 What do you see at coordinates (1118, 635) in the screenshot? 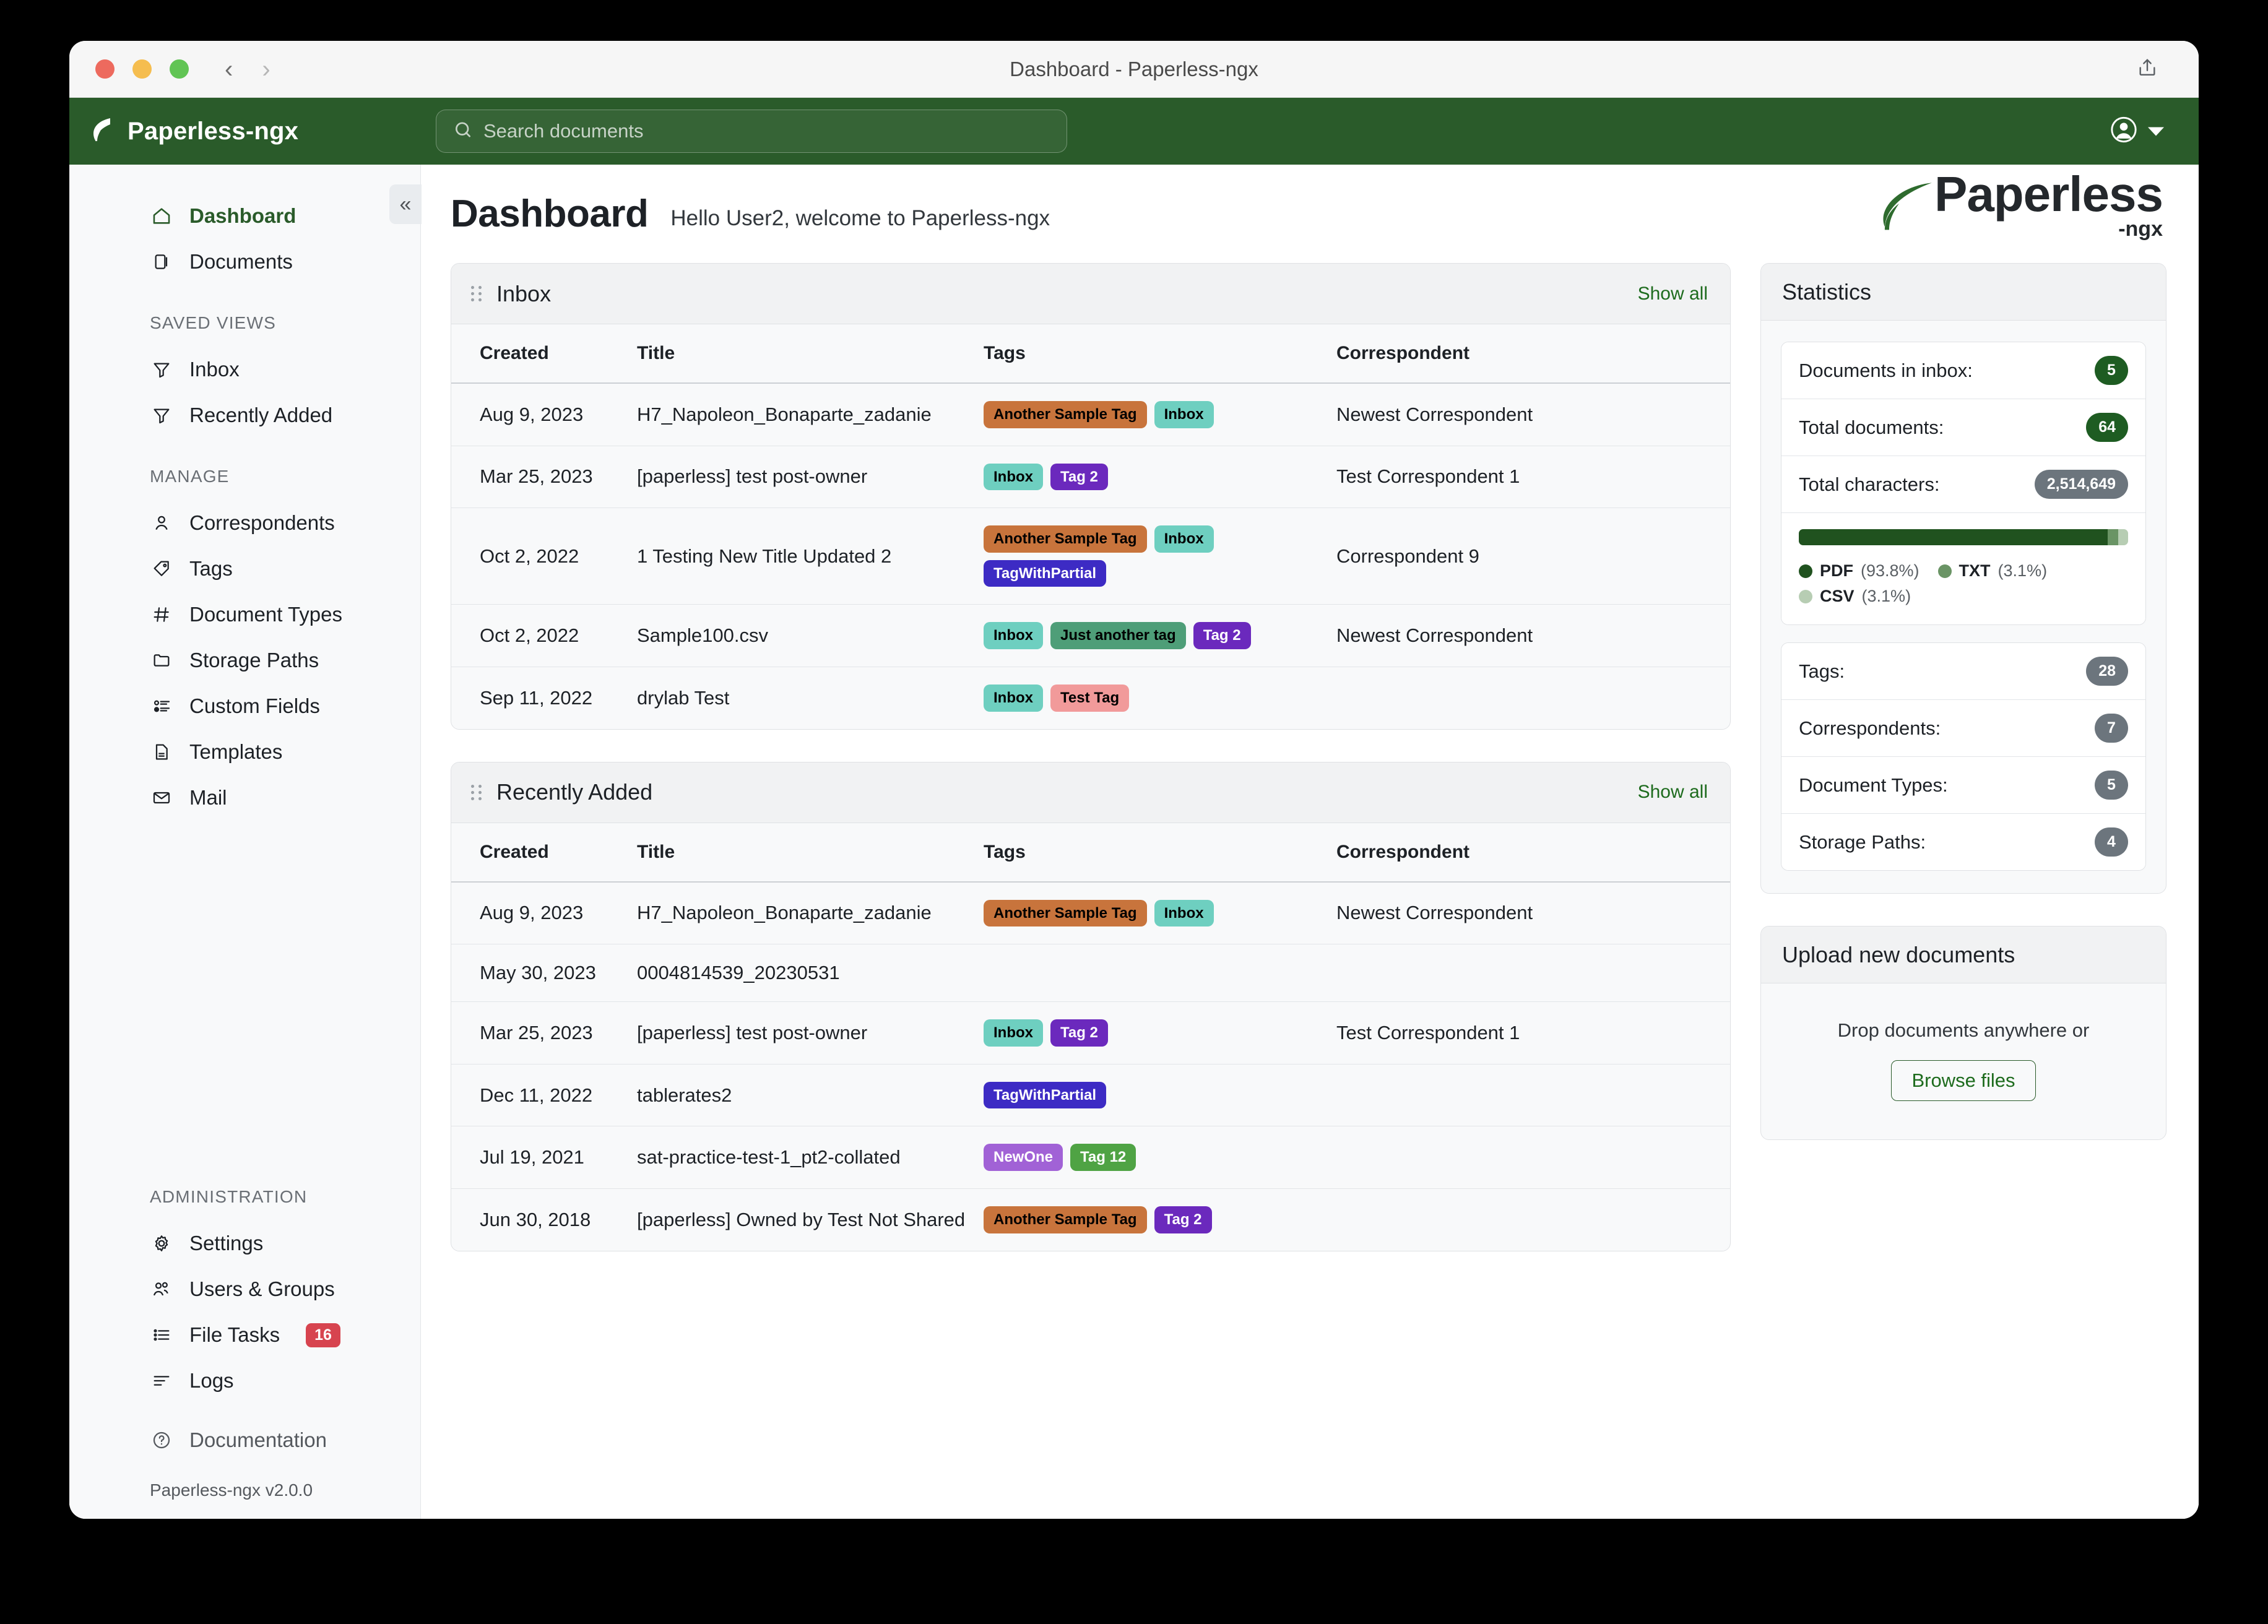
I see `tag-chip: Just another tag` at bounding box center [1118, 635].